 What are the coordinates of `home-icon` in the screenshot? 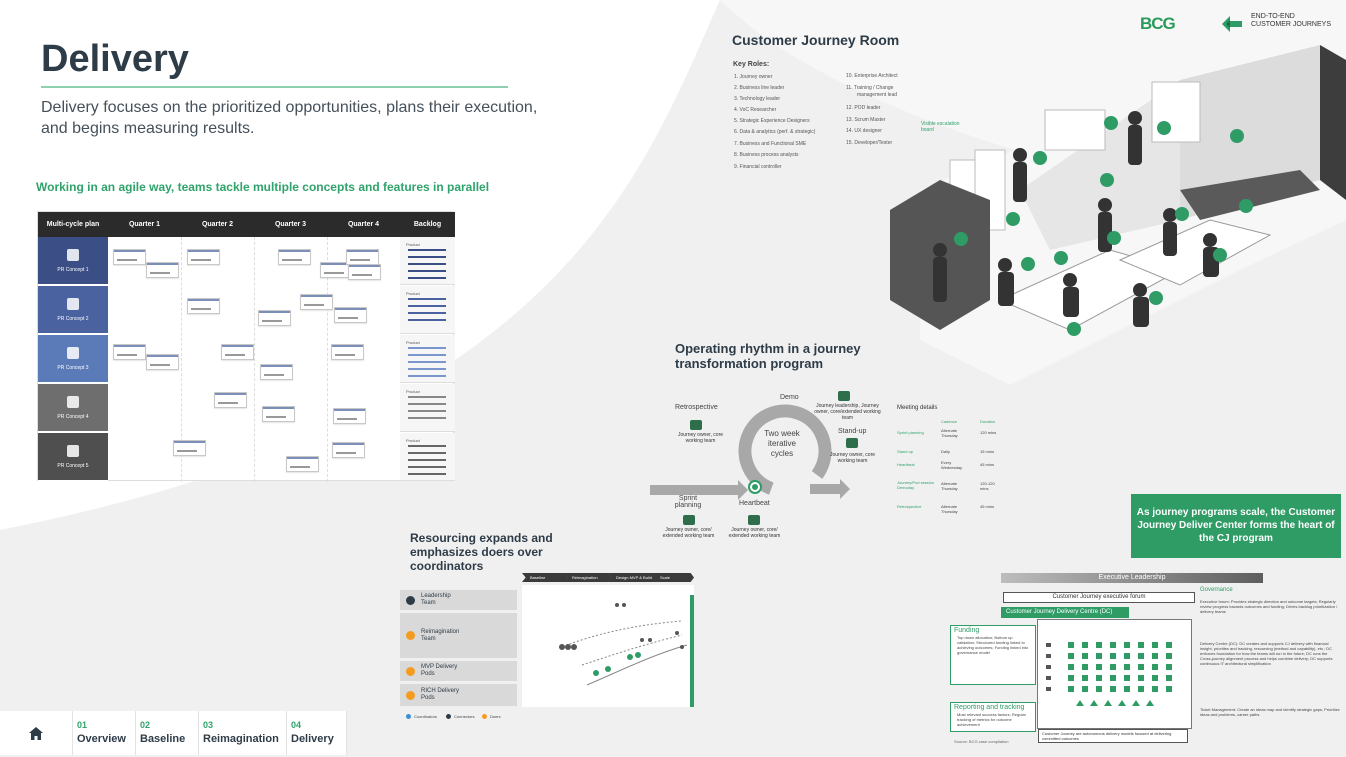 It's located at (36, 733).